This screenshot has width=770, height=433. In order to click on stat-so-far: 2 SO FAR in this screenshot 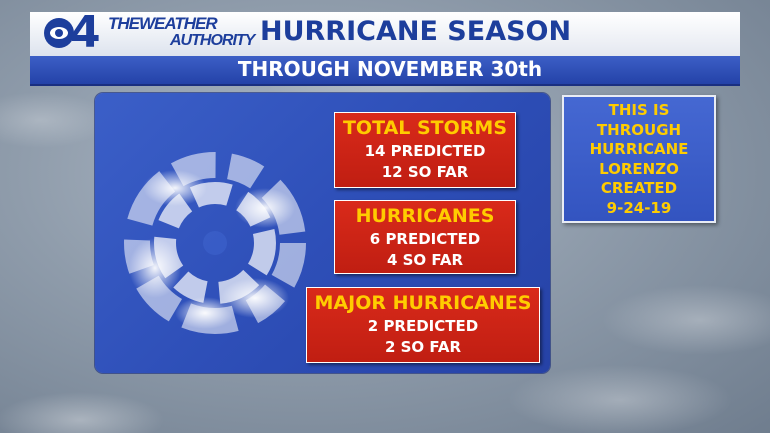, I will do `click(423, 347)`.